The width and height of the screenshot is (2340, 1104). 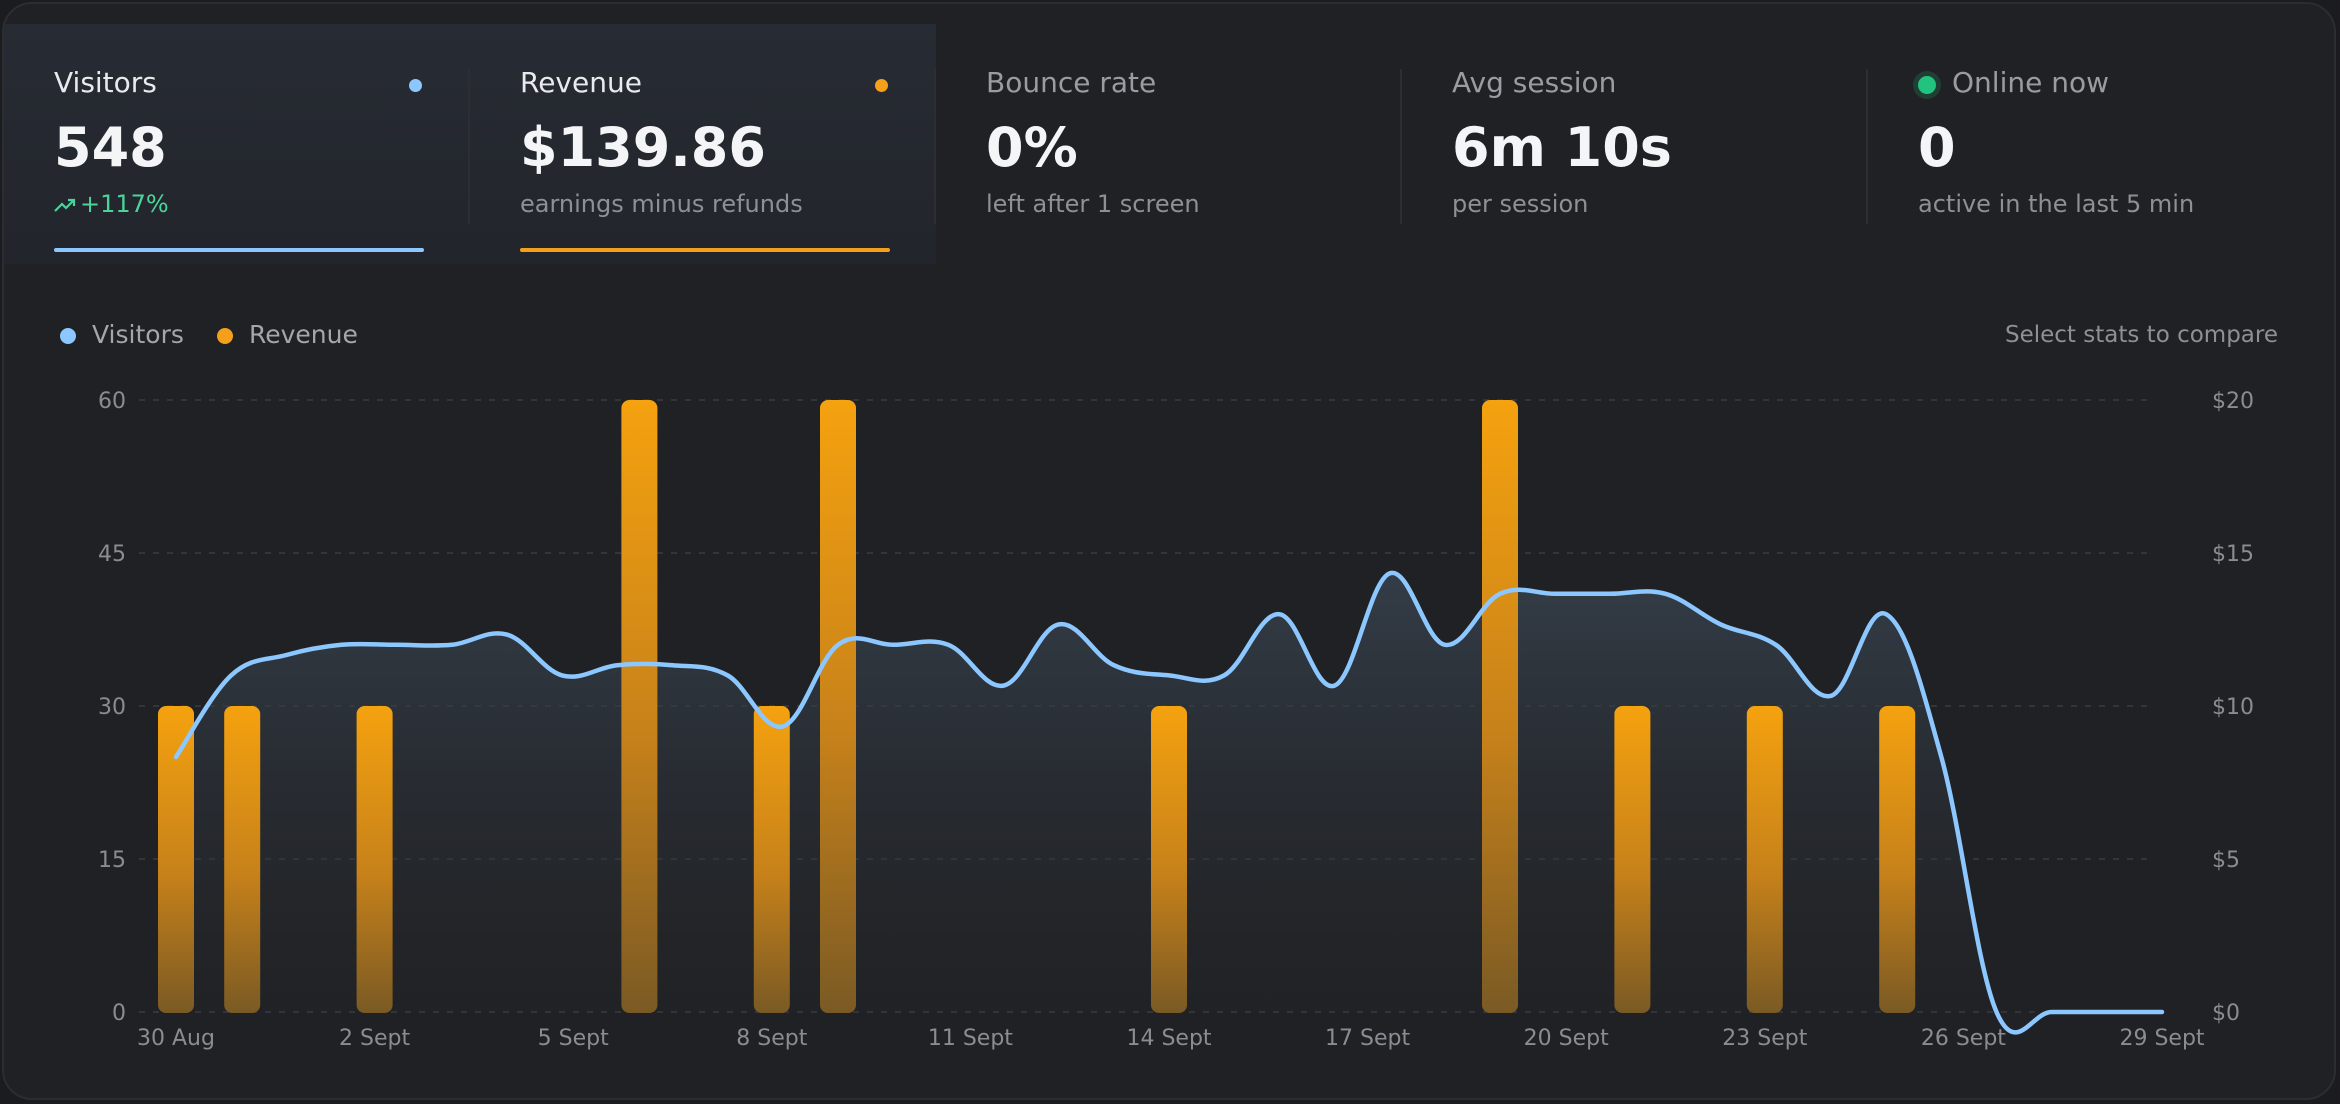 What do you see at coordinates (1927, 85) in the screenshot?
I see `online-status-icon` at bounding box center [1927, 85].